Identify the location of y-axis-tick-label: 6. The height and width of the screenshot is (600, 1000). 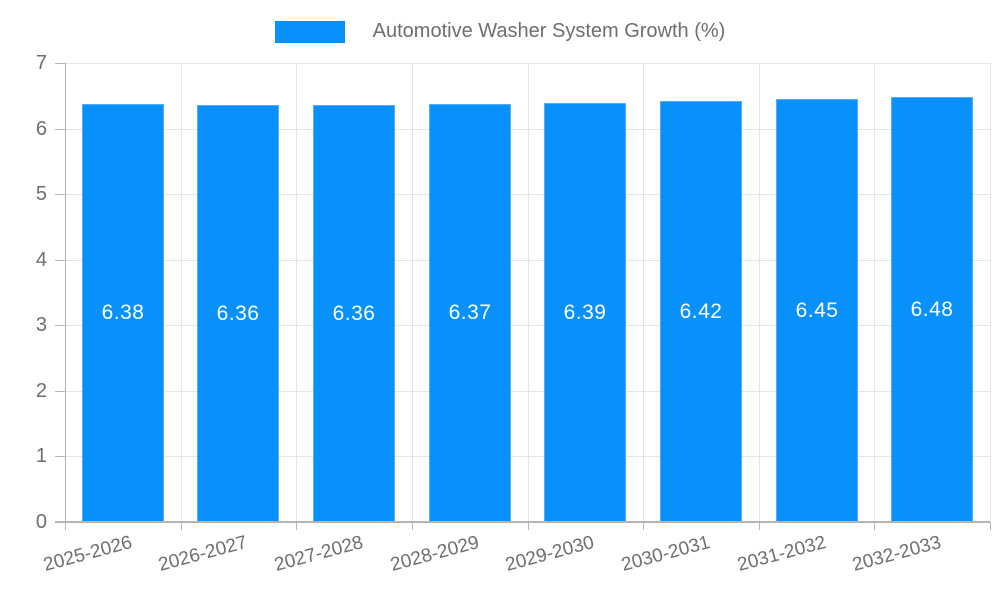
(41, 129).